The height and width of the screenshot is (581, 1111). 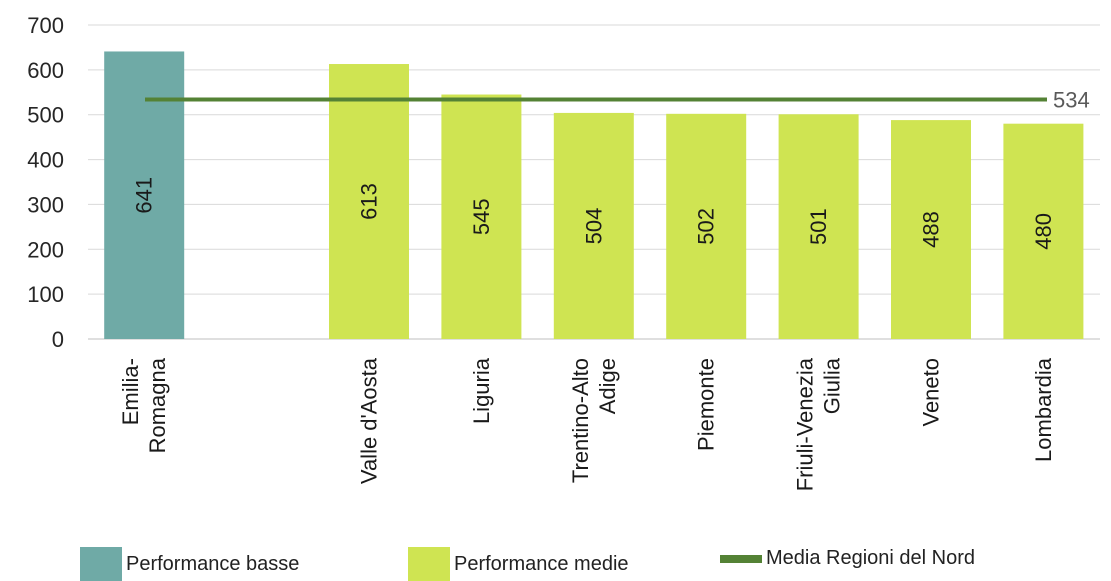 What do you see at coordinates (607, 386) in the screenshot?
I see `x-tick-label: Adige` at bounding box center [607, 386].